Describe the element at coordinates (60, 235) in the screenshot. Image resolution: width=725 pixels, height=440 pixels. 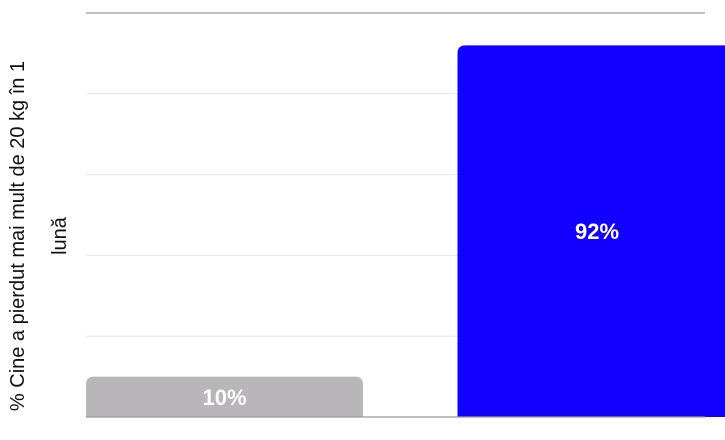
I see `y-axis-title-line-2: lună` at that location.